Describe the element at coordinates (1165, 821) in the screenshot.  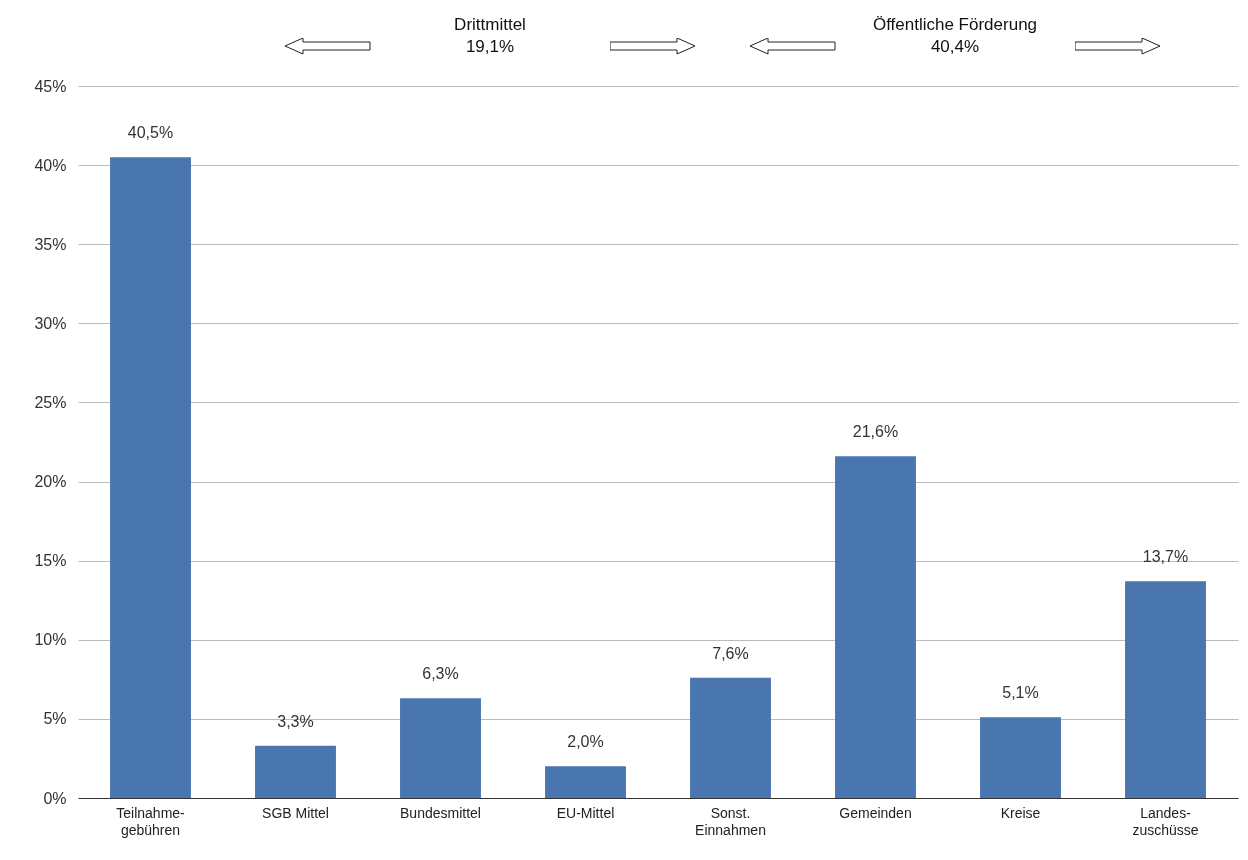
I see `x-tick-label: Landes- zuschüsse` at that location.